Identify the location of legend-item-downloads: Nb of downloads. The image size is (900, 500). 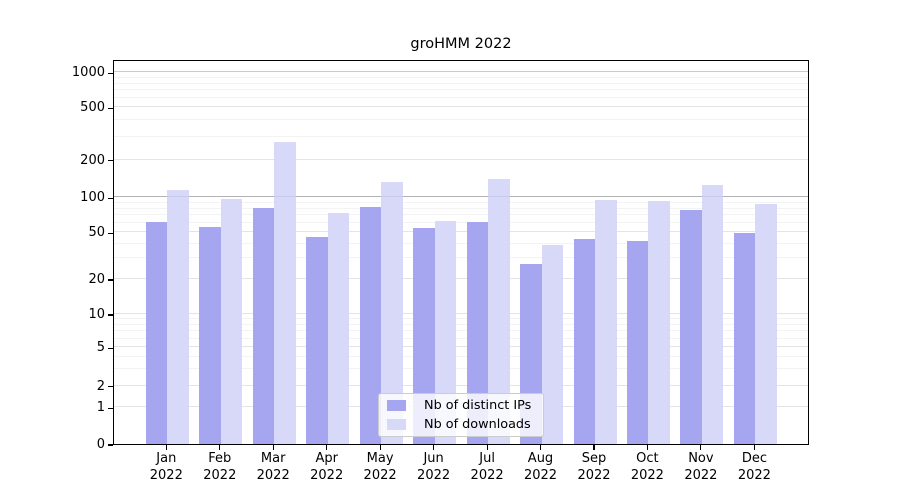
(461, 424).